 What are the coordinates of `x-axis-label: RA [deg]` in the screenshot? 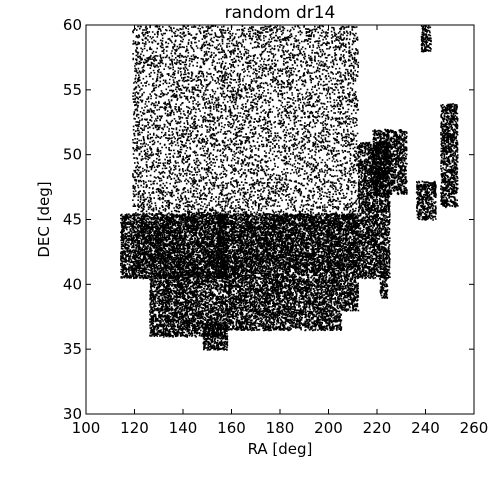 It's located at (280, 449).